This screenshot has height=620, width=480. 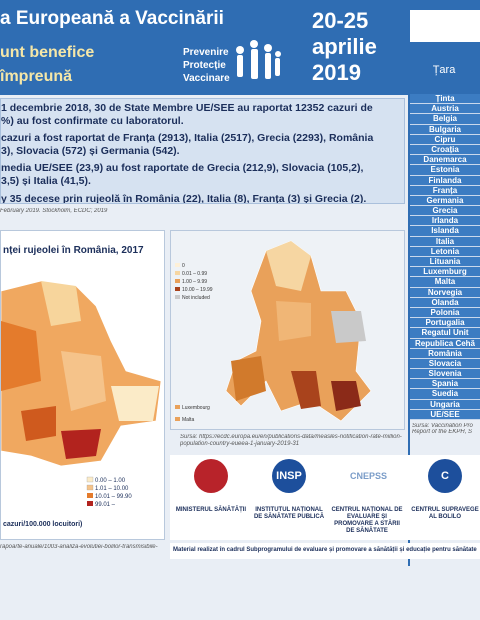 What do you see at coordinates (206, 52) in the screenshot?
I see `motto-line: Prevenire` at bounding box center [206, 52].